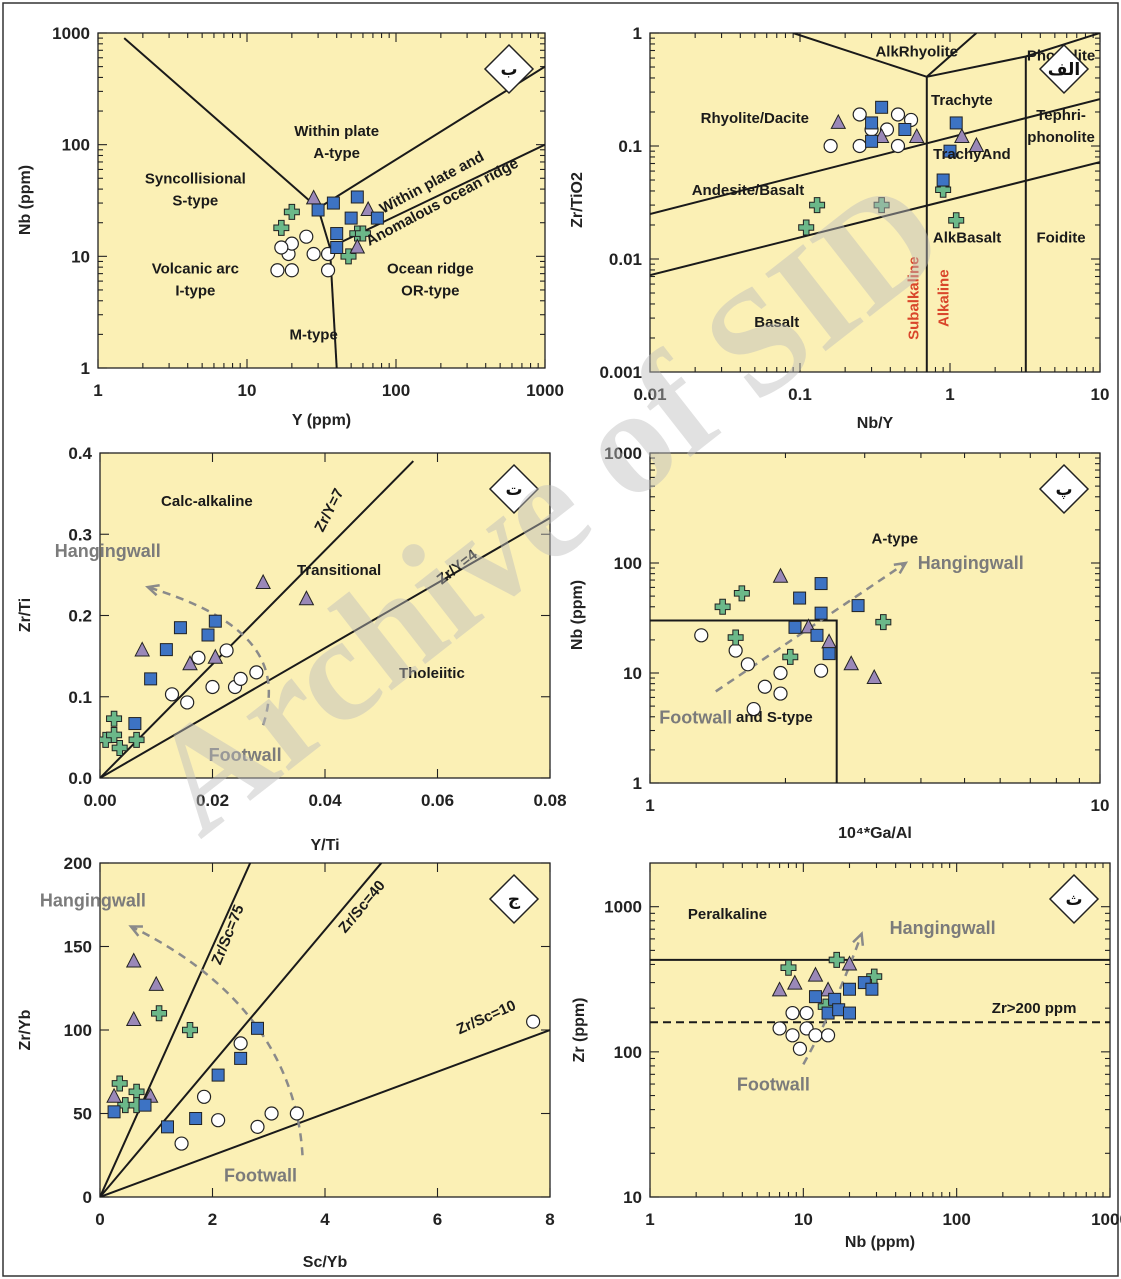 The width and height of the screenshot is (1121, 1279). Describe the element at coordinates (649, 394) in the screenshot. I see `x-tick-label: 0.01` at that location.